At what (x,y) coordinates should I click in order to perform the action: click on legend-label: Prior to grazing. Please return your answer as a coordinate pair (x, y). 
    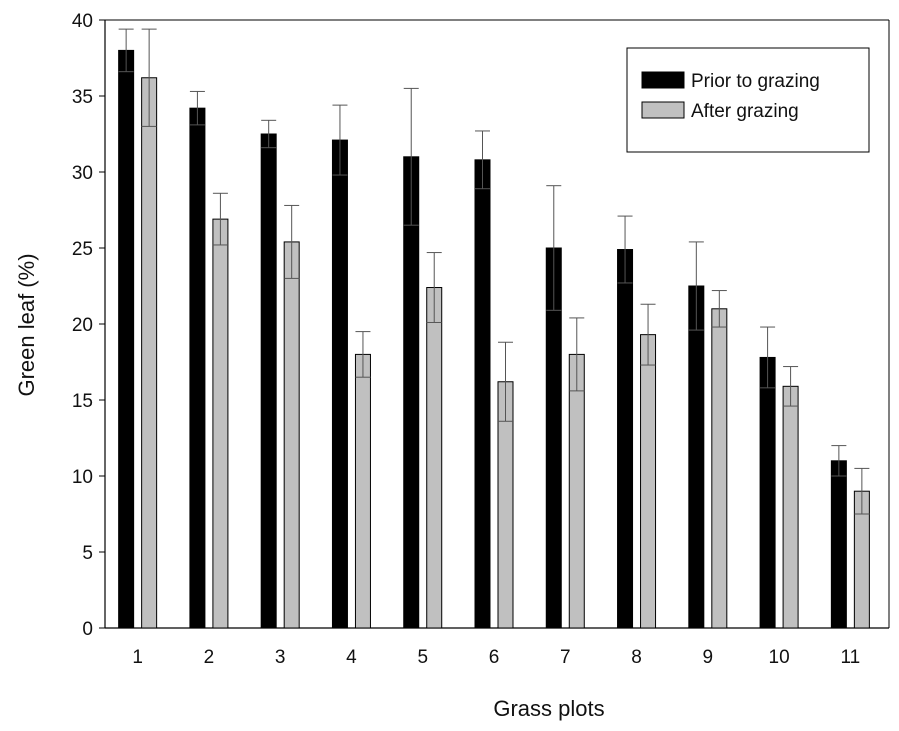
    Looking at the image, I should click on (755, 81).